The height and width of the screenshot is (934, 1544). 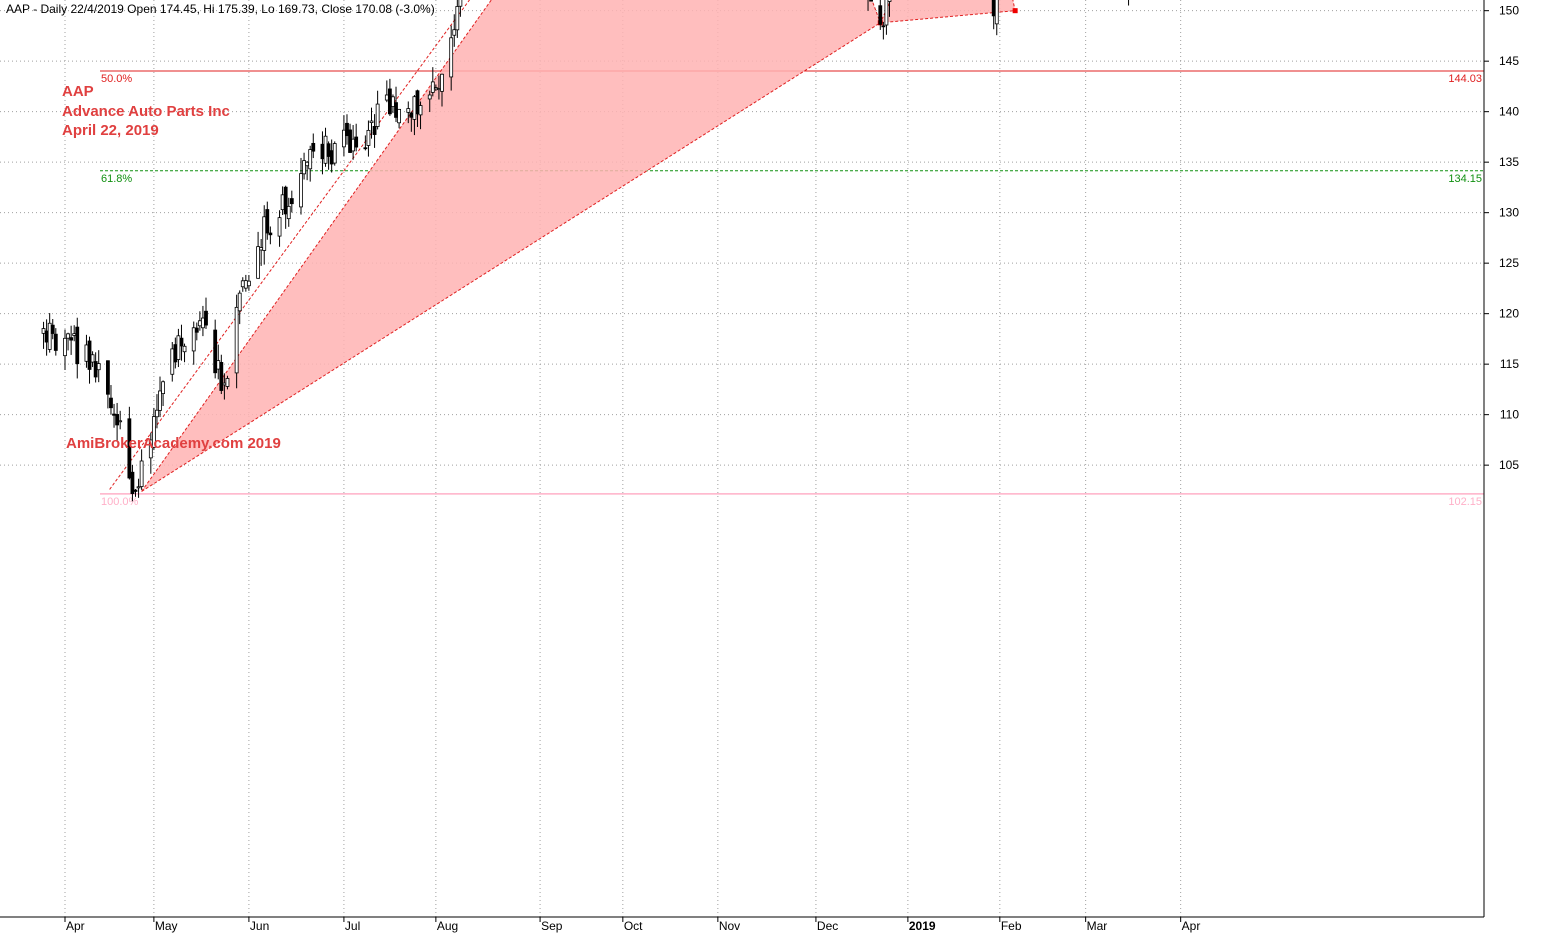 I want to click on annotation-company: Advance Auto Parts Inc, so click(x=146, y=111).